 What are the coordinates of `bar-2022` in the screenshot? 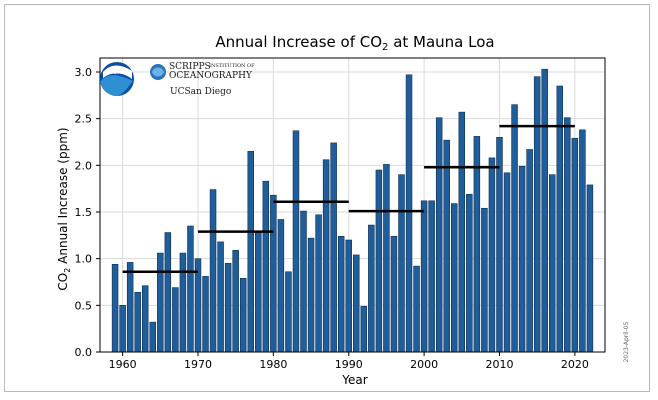 It's located at (590, 268).